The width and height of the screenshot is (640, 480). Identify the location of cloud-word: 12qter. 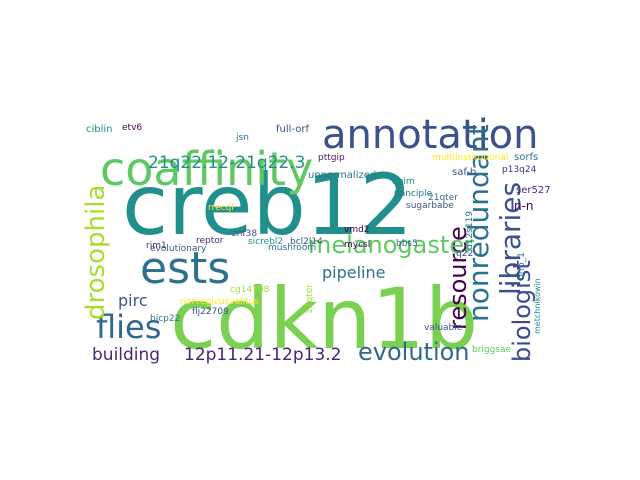
(310, 299).